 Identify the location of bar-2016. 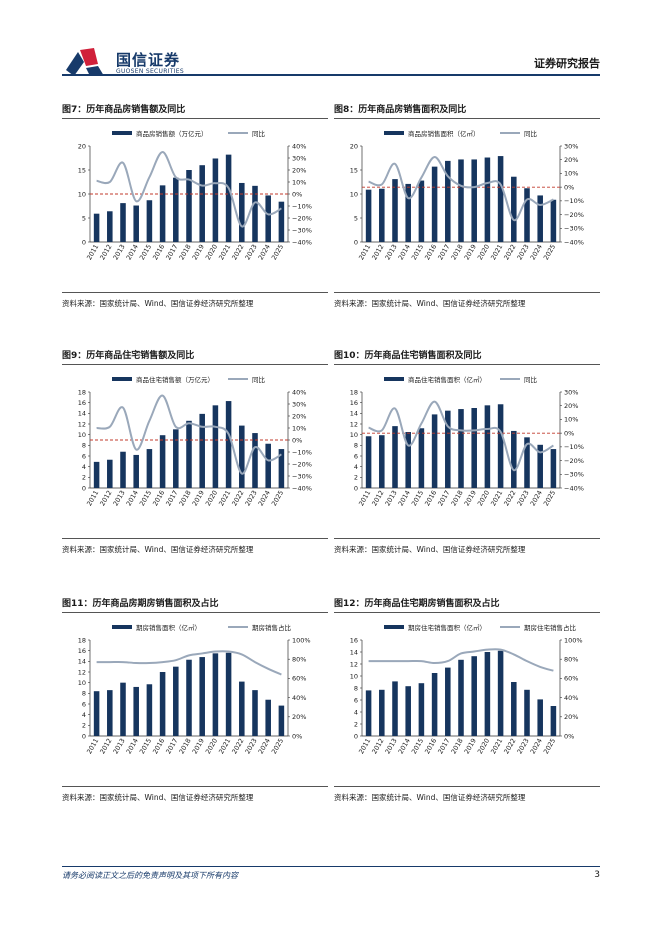
(434, 204).